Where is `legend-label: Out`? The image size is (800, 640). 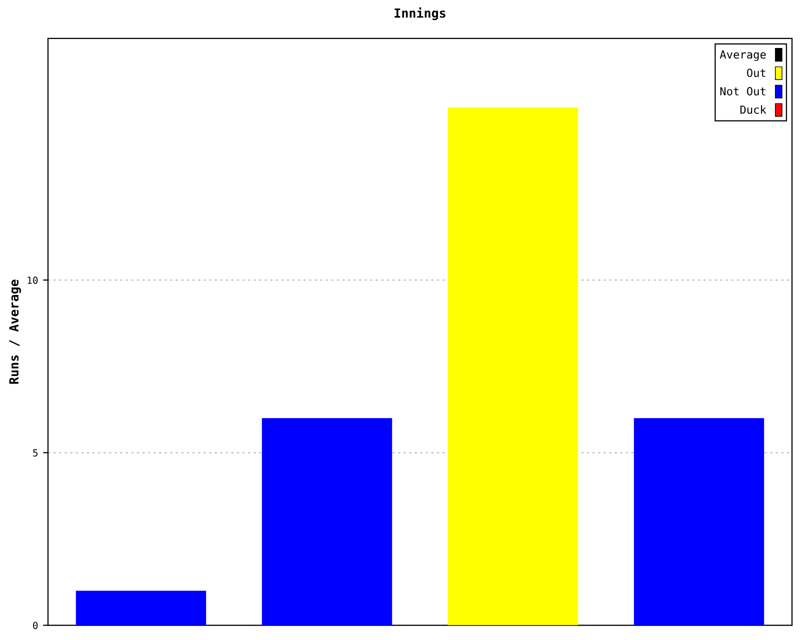 legend-label: Out is located at coordinates (756, 73).